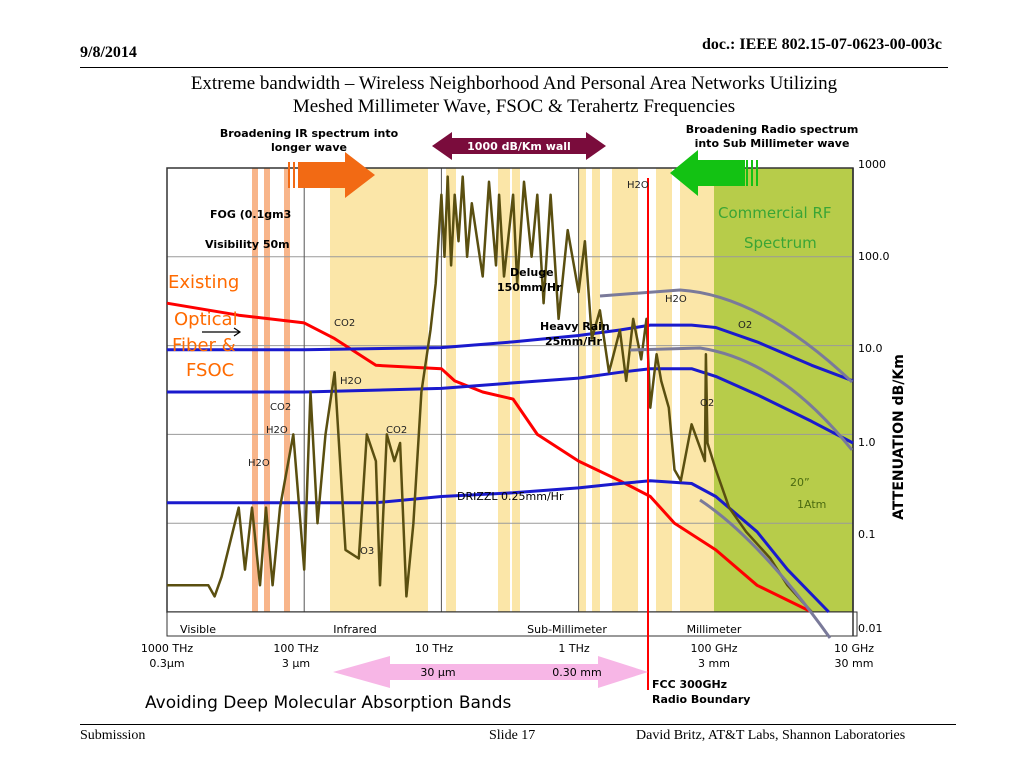 The width and height of the screenshot is (1024, 768). Describe the element at coordinates (870, 348) in the screenshot. I see `y-tick-label: 10.0` at that location.